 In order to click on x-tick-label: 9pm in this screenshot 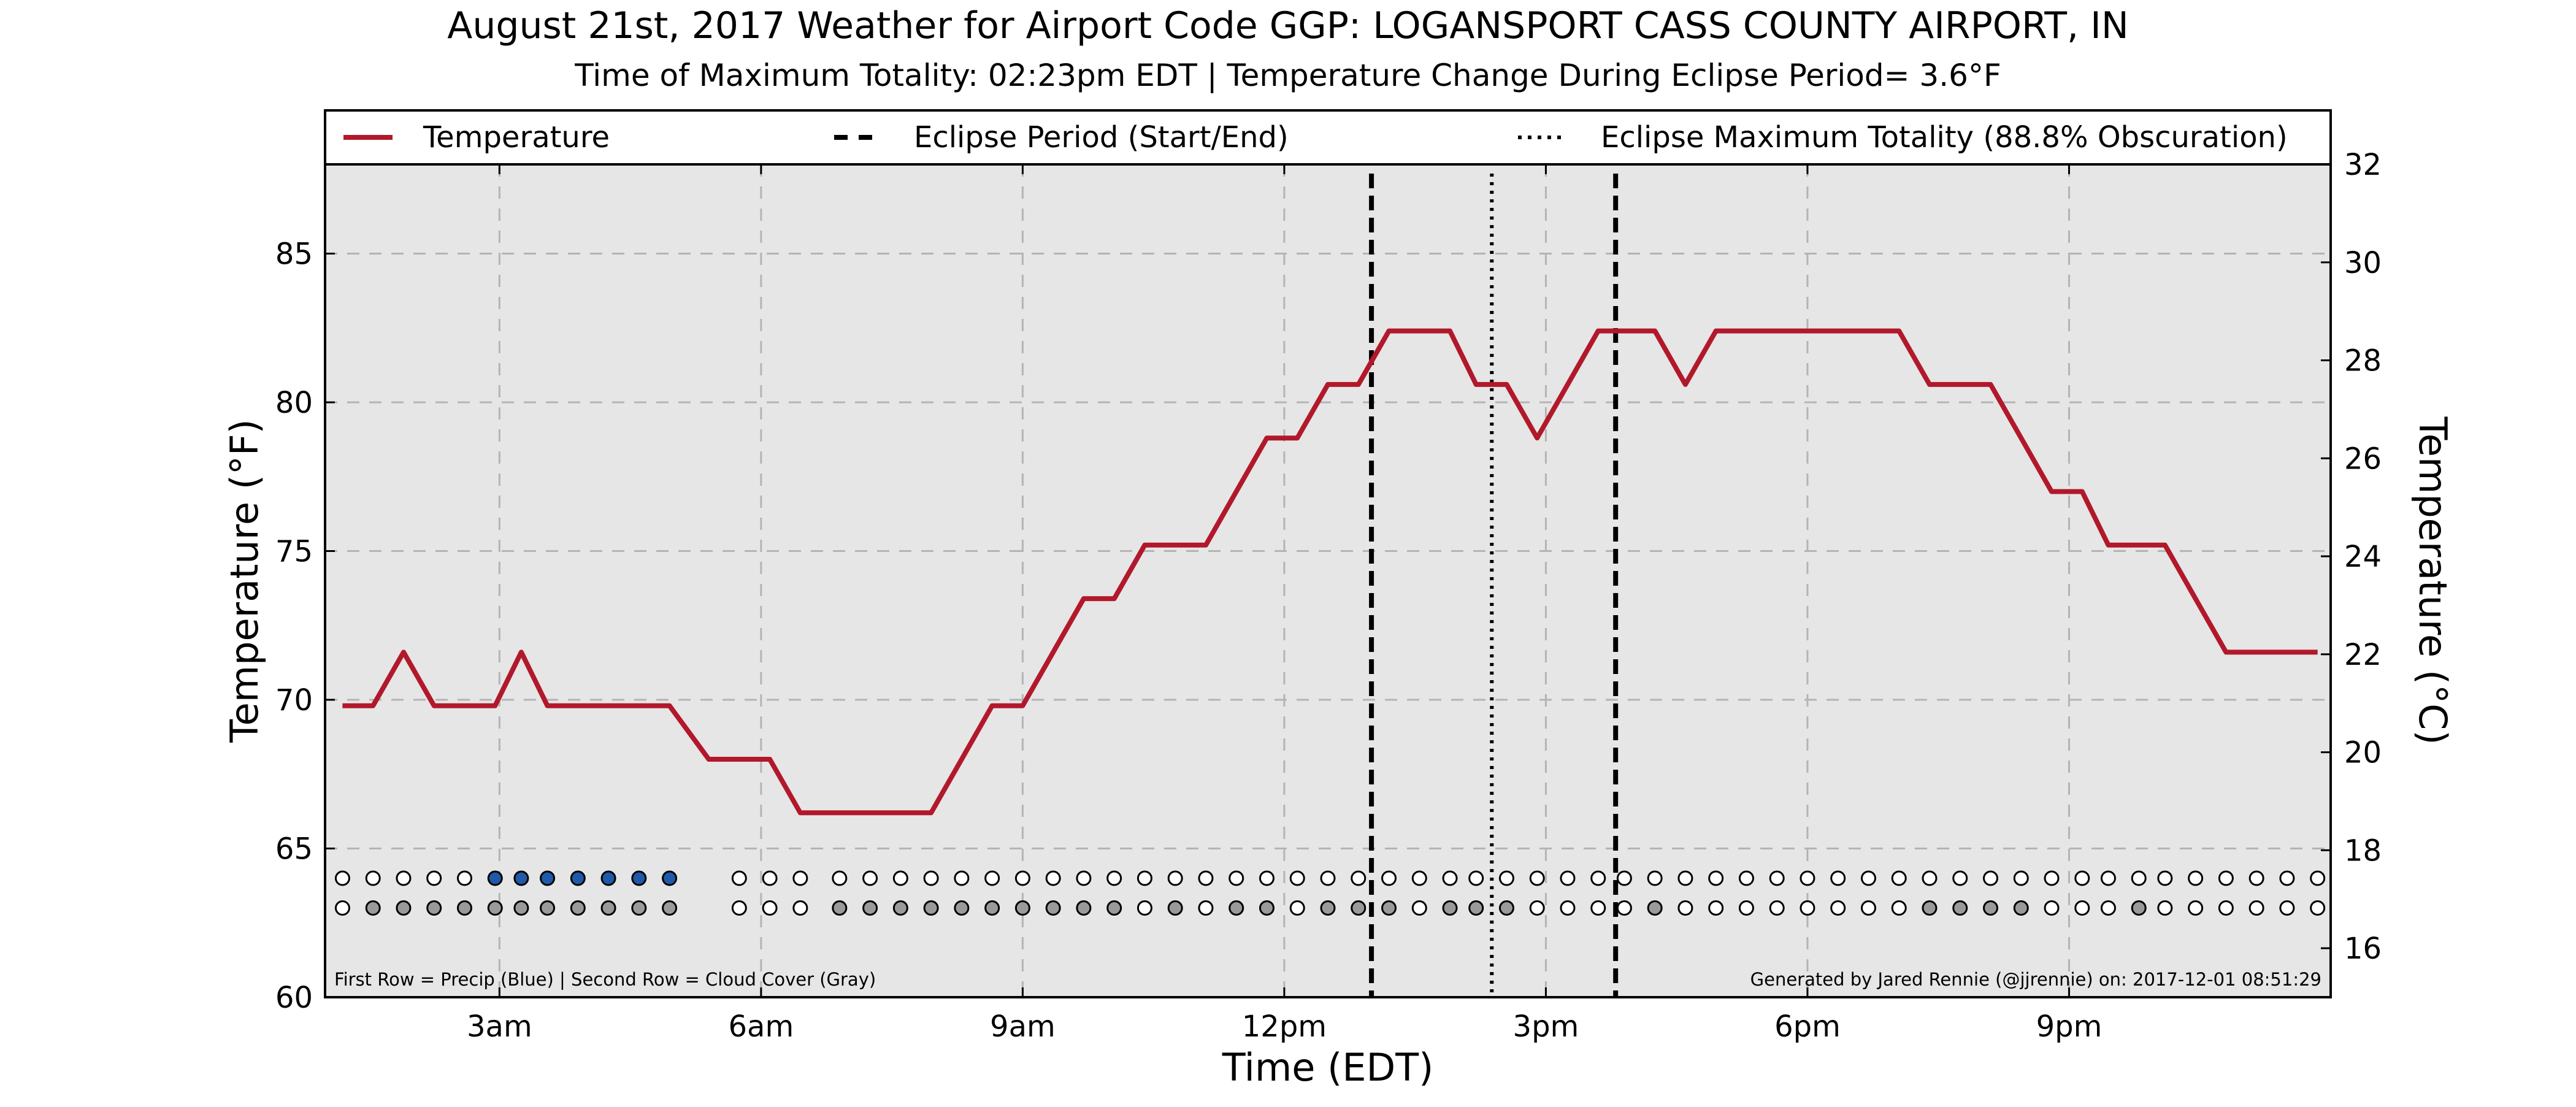, I will do `click(2069, 1026)`.